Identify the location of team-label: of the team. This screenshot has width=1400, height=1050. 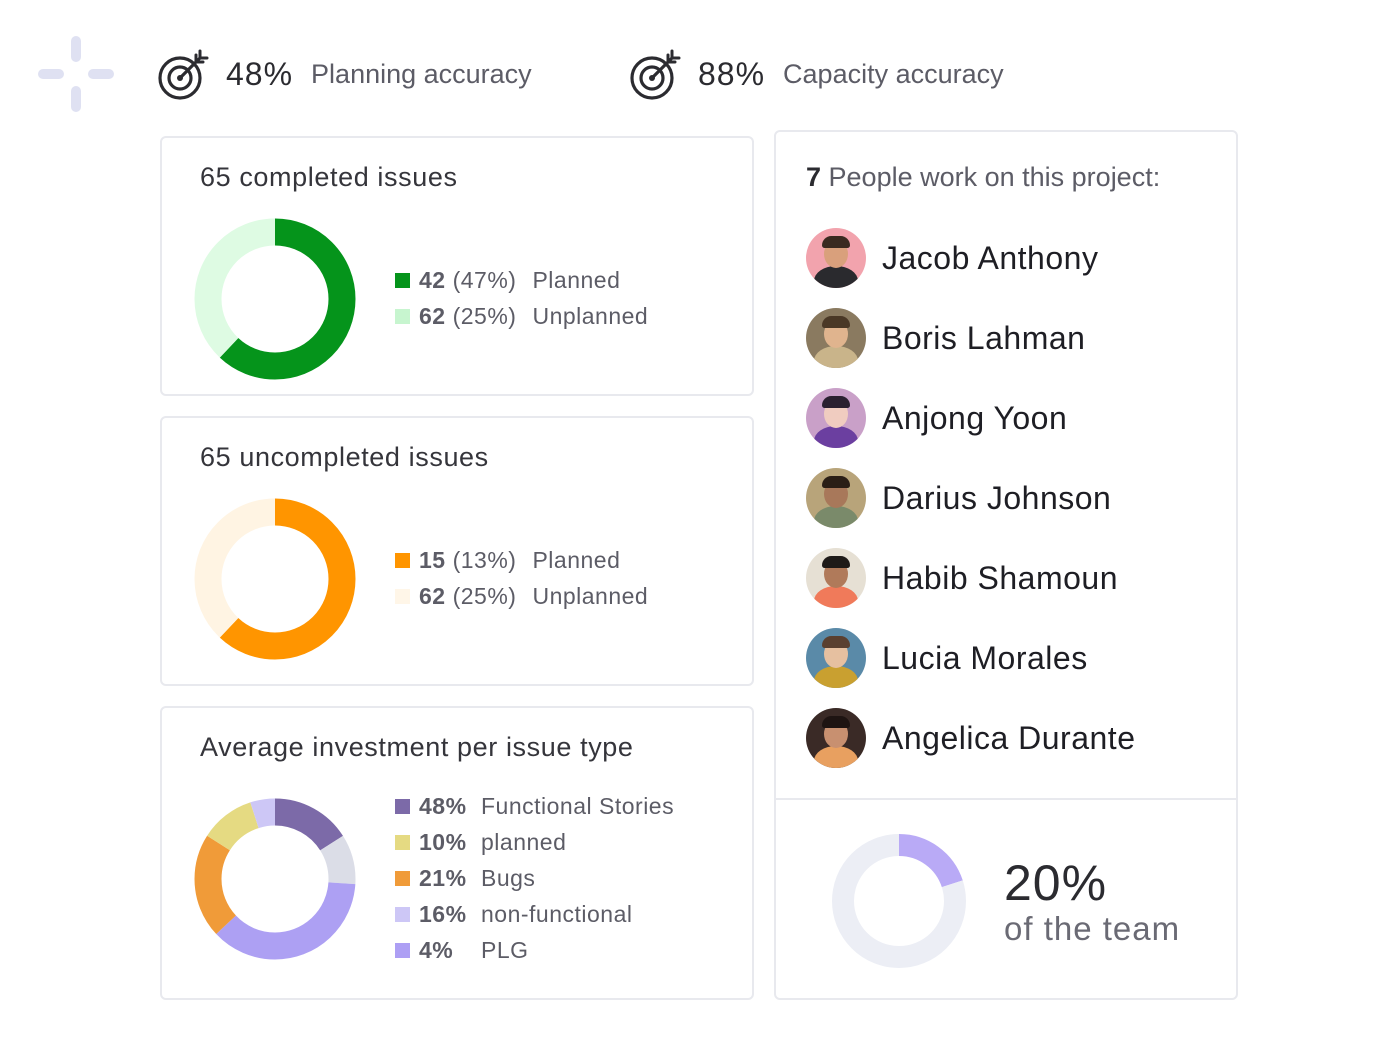
(1092, 928).